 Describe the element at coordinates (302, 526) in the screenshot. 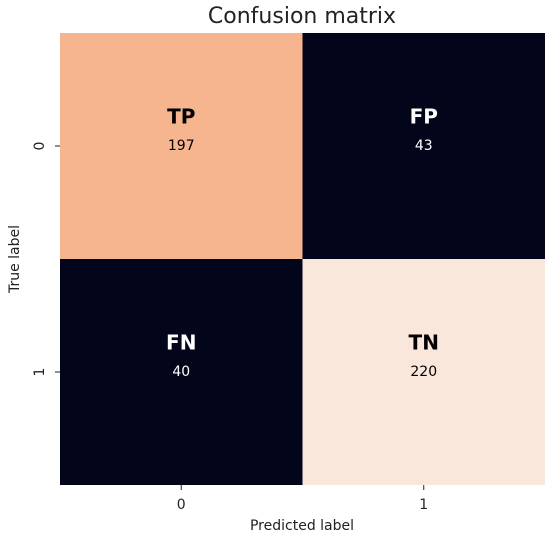

I see `x-axis-label: Predicted label` at that location.